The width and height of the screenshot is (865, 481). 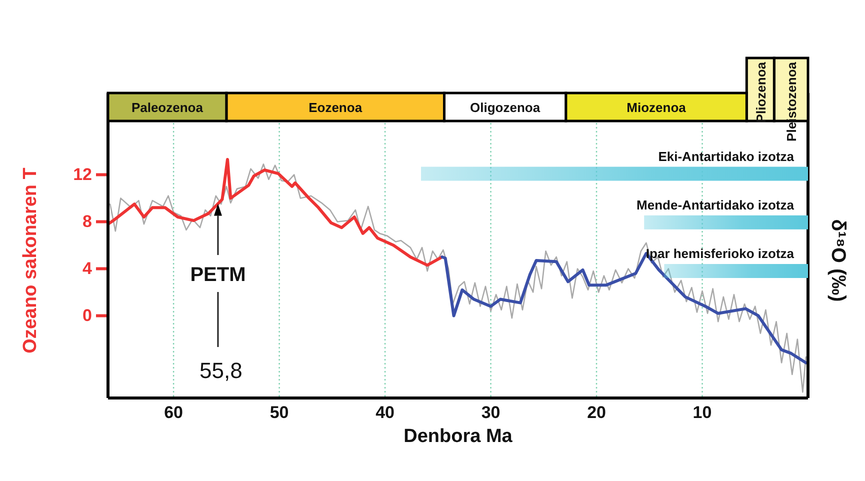 What do you see at coordinates (490, 412) in the screenshot?
I see `x-tick-label: 30` at bounding box center [490, 412].